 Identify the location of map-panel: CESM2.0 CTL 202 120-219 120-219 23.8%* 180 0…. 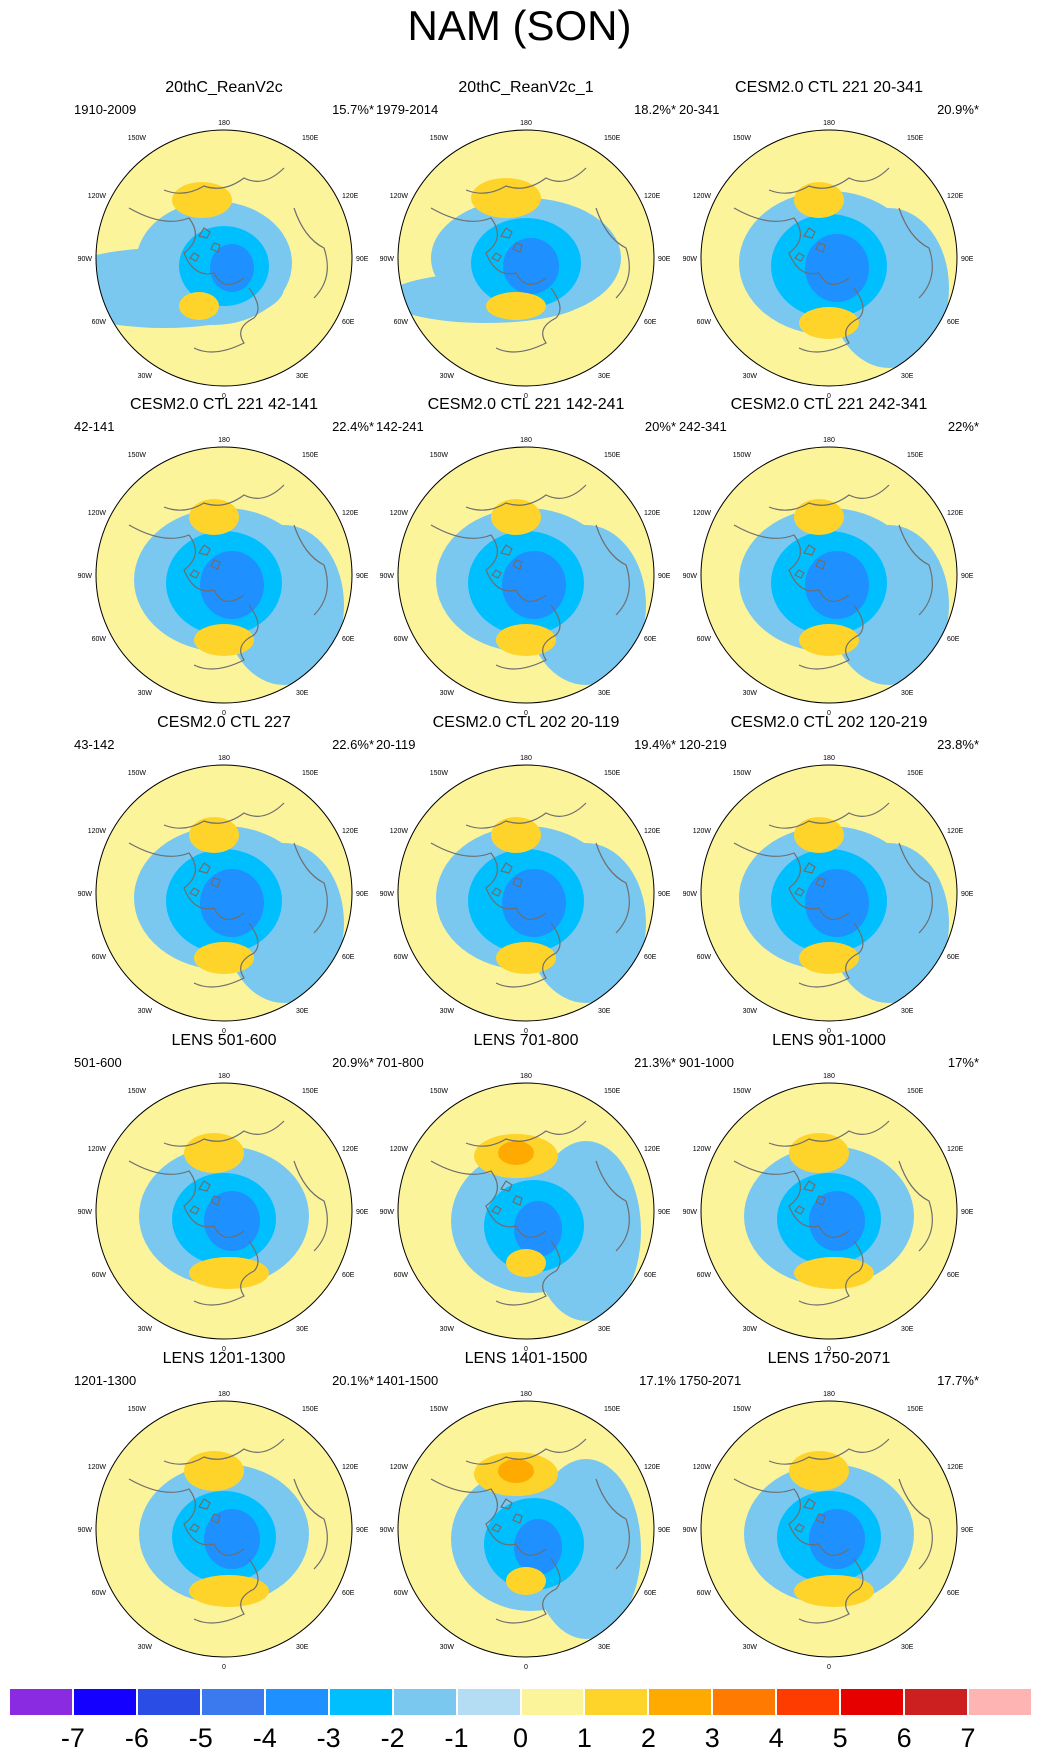
(829, 874).